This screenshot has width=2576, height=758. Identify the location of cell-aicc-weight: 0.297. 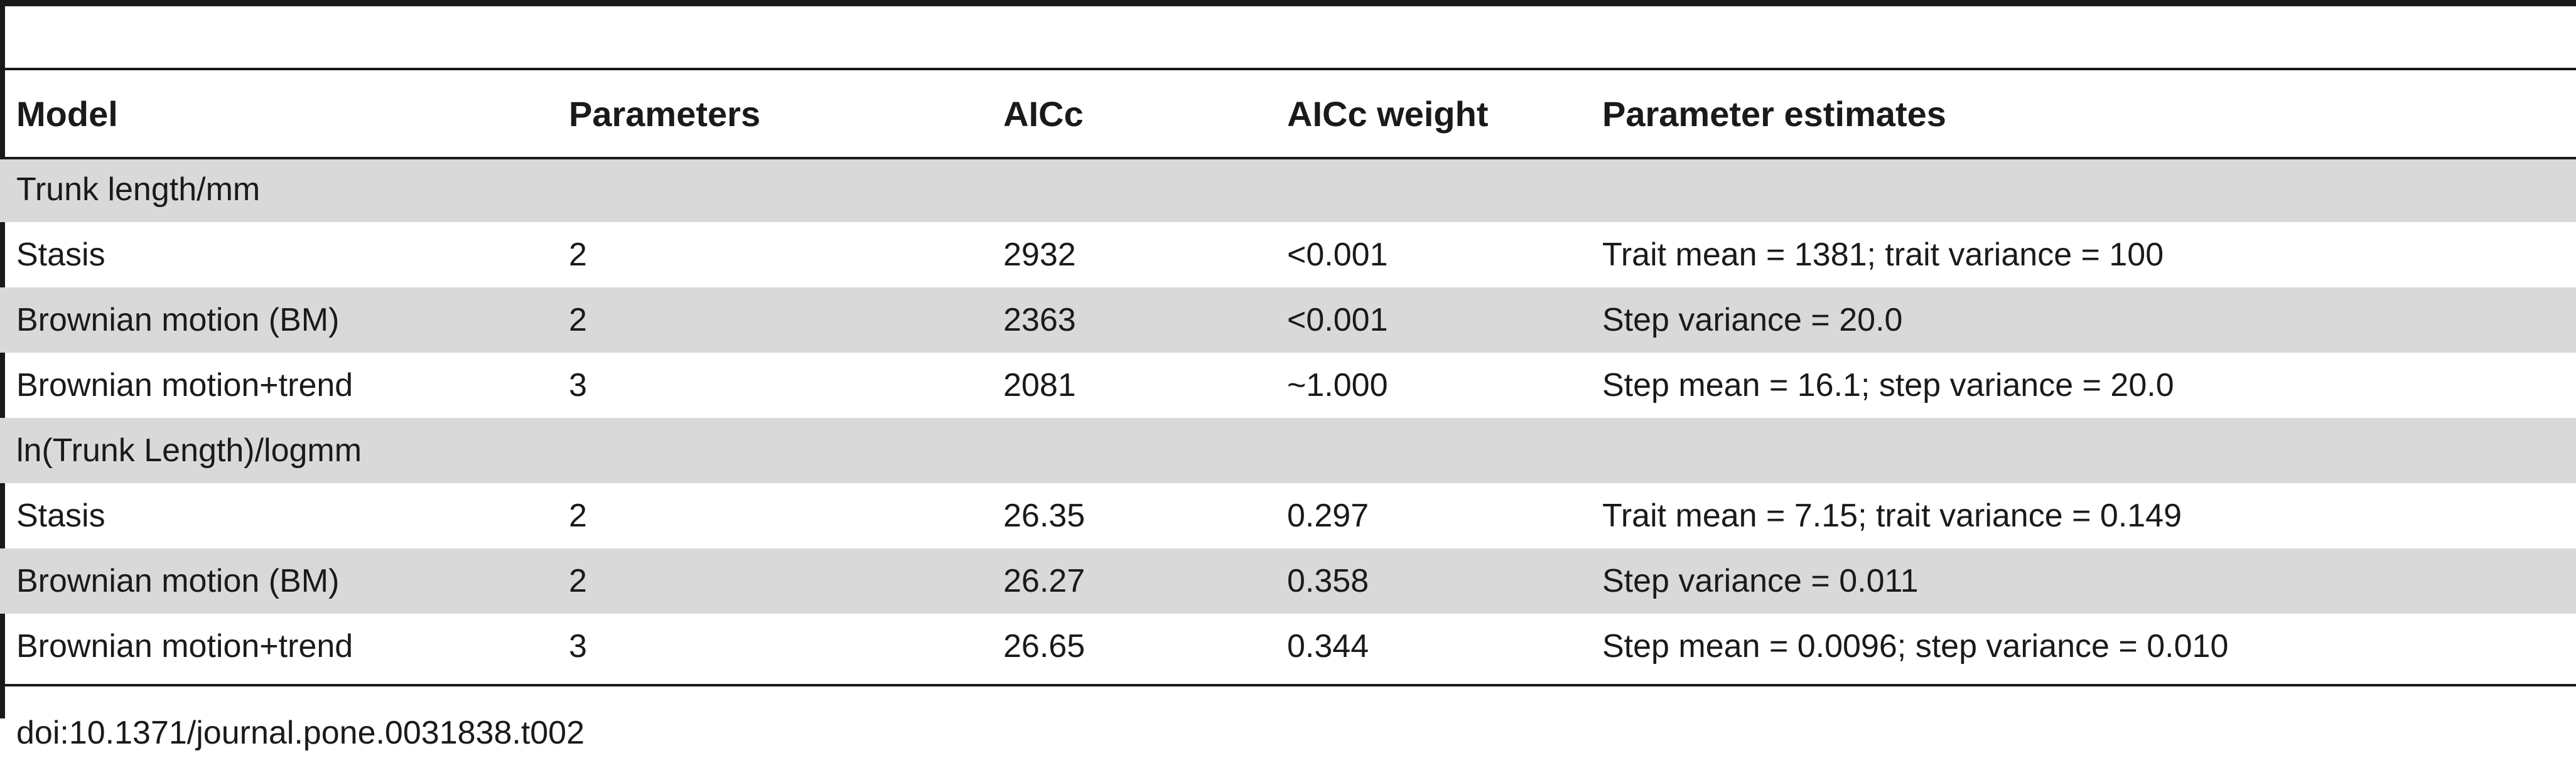
(1328, 516).